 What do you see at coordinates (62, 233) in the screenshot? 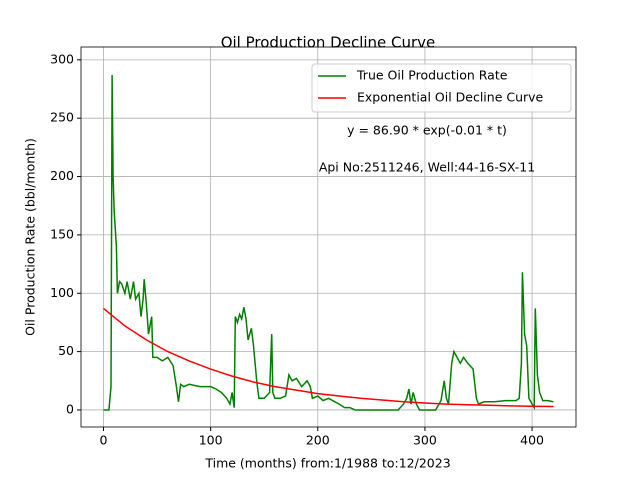
I see `y-tick-label: 150` at bounding box center [62, 233].